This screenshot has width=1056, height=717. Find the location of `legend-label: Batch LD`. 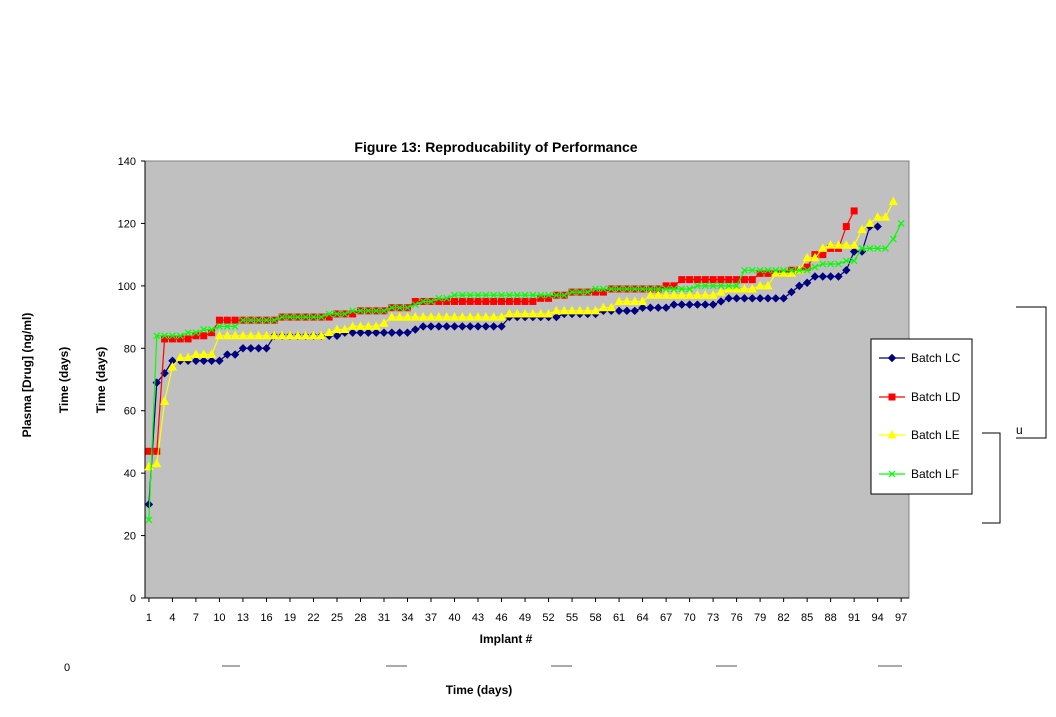

legend-label: Batch LD is located at coordinates (936, 397).